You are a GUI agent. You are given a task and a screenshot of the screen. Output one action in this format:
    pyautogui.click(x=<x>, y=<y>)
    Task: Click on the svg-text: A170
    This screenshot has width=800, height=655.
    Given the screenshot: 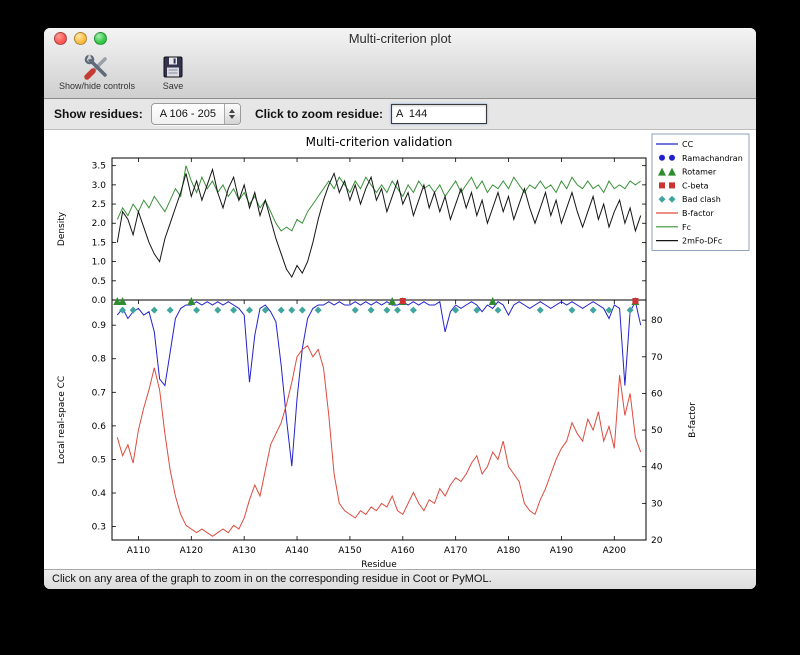 What is the action you would take?
    pyautogui.click(x=456, y=551)
    